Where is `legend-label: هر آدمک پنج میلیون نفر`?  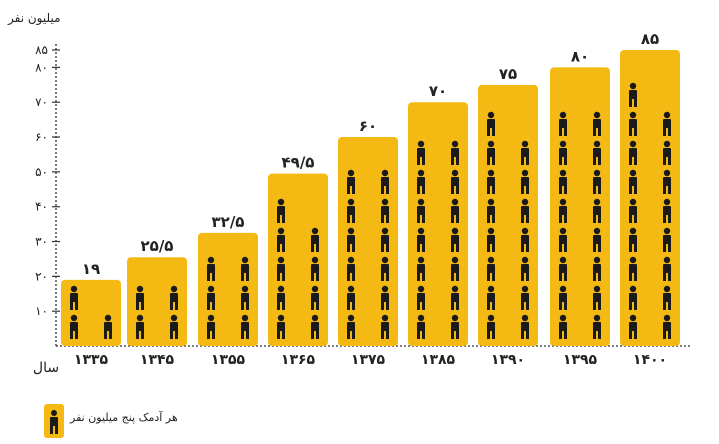 legend-label: هر آدمک پنج میلیون نفر is located at coordinates (124, 417).